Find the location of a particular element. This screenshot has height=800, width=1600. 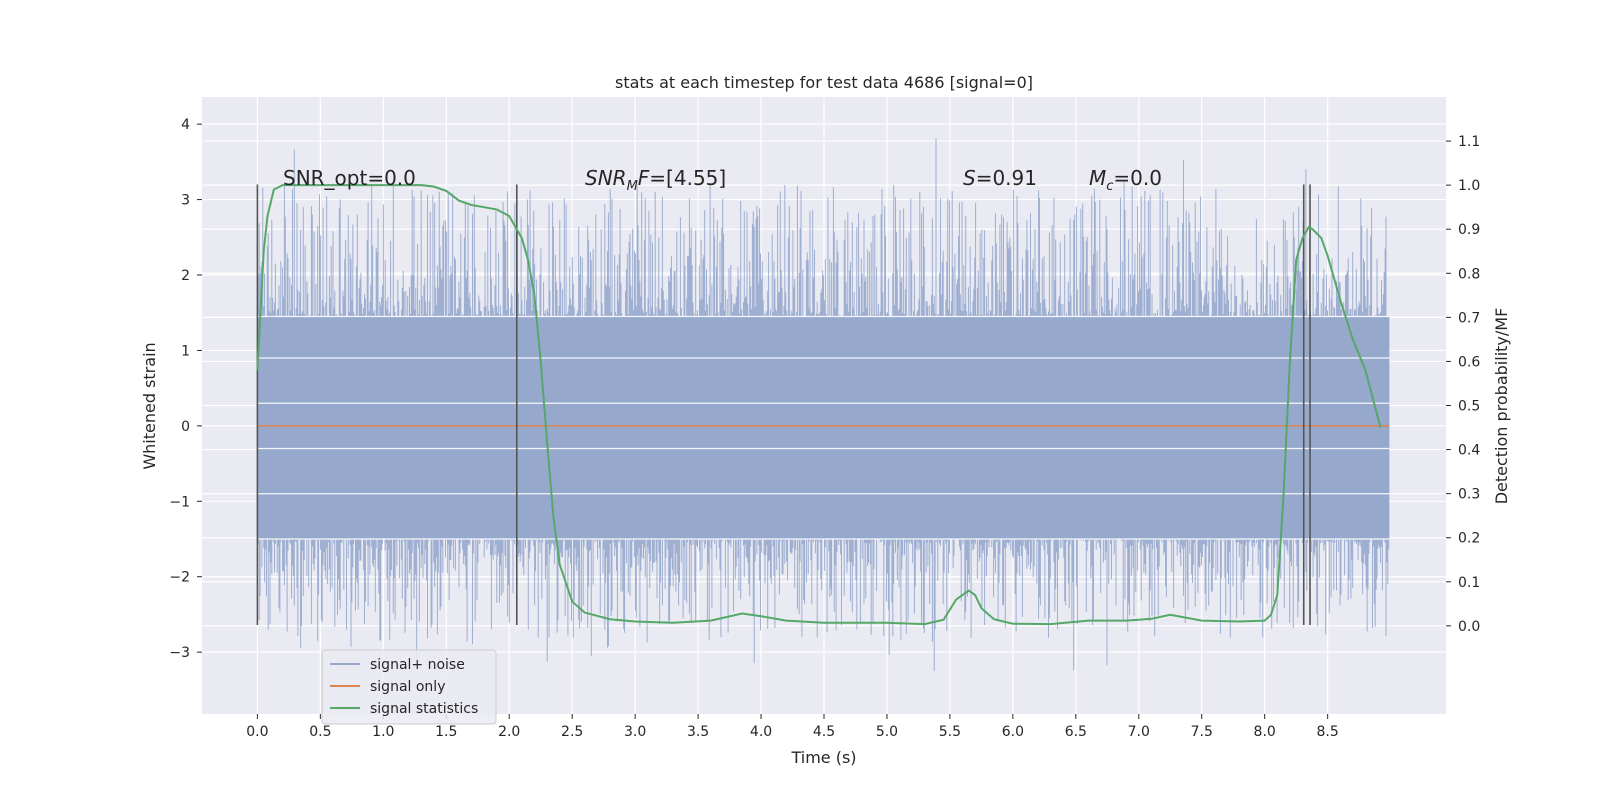

x-tick-label: 2.5 is located at coordinates (572, 732).